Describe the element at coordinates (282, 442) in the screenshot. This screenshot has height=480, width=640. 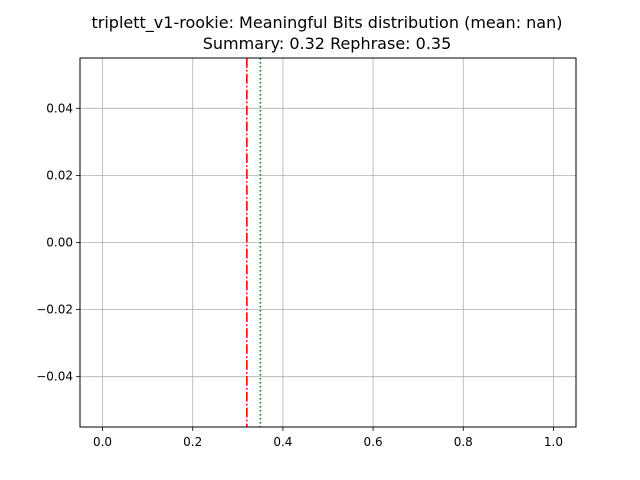
I see `x-tick-label: 0.4` at that location.